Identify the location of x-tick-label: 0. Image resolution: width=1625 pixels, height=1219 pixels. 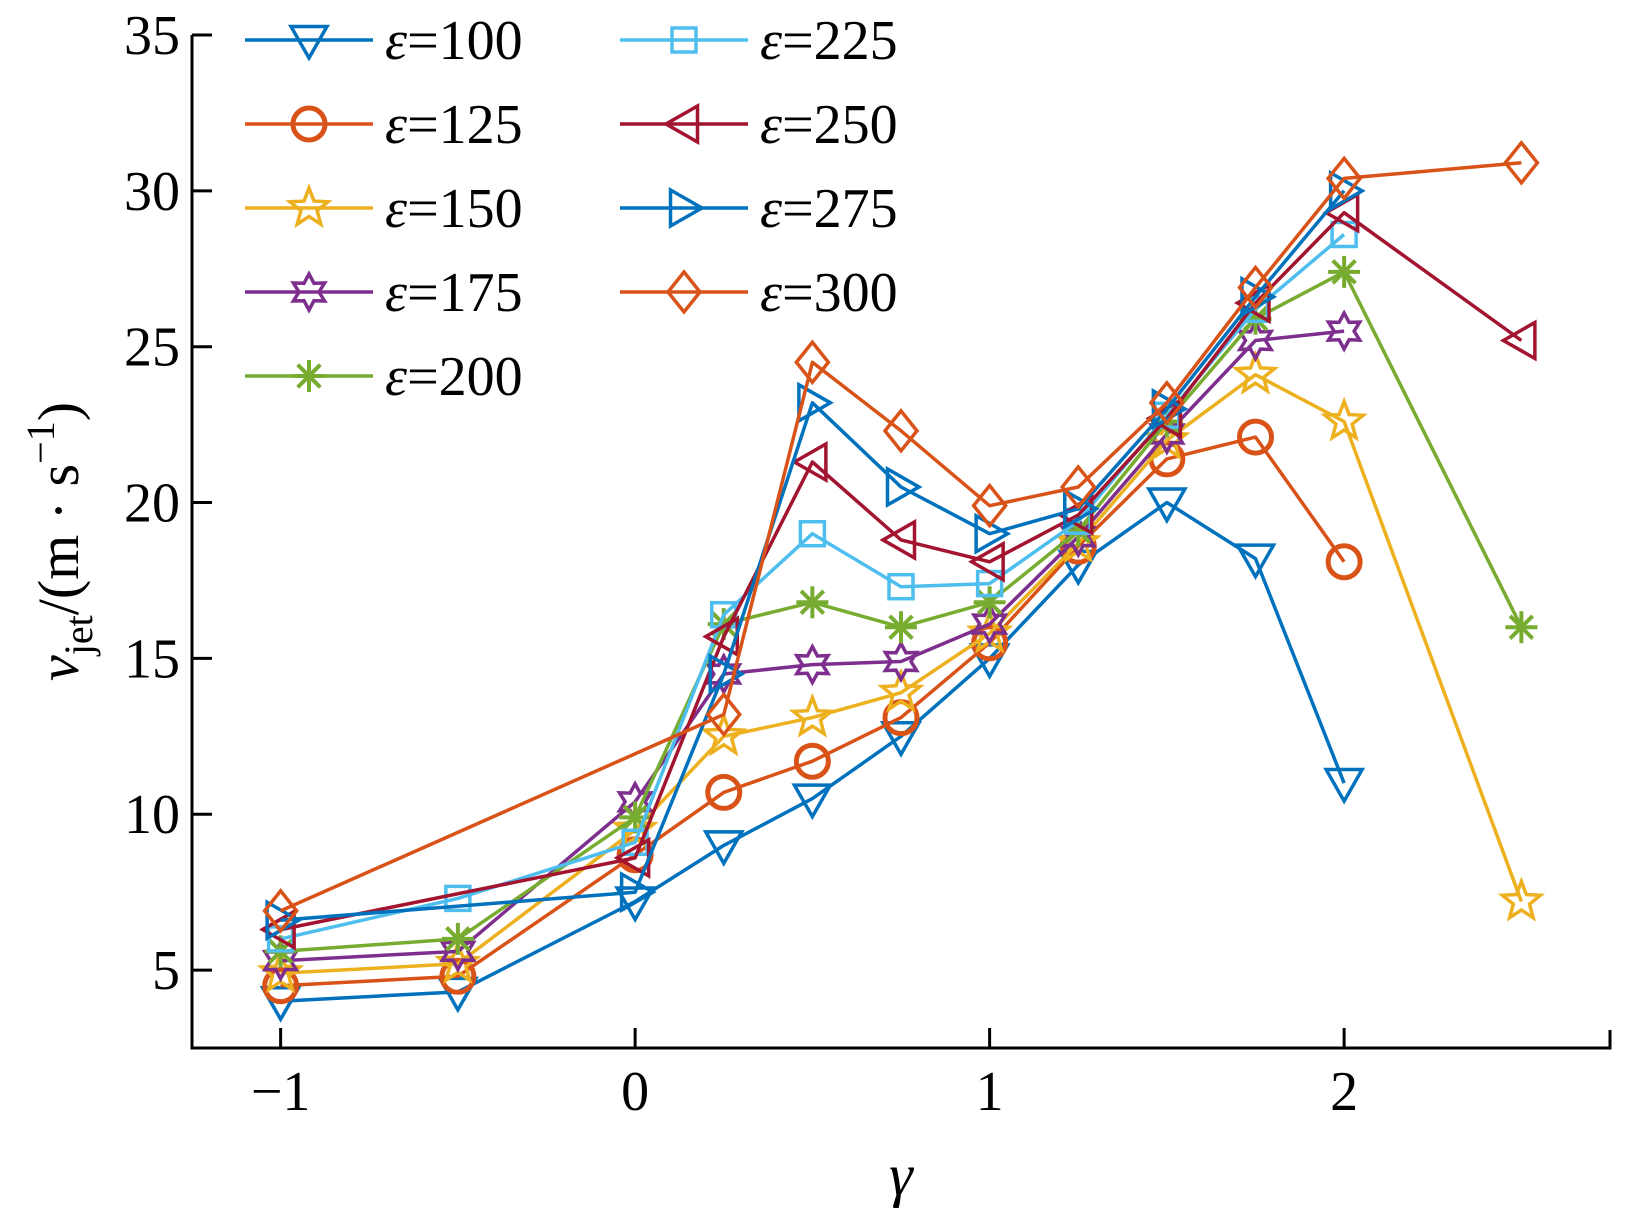
(635, 1092).